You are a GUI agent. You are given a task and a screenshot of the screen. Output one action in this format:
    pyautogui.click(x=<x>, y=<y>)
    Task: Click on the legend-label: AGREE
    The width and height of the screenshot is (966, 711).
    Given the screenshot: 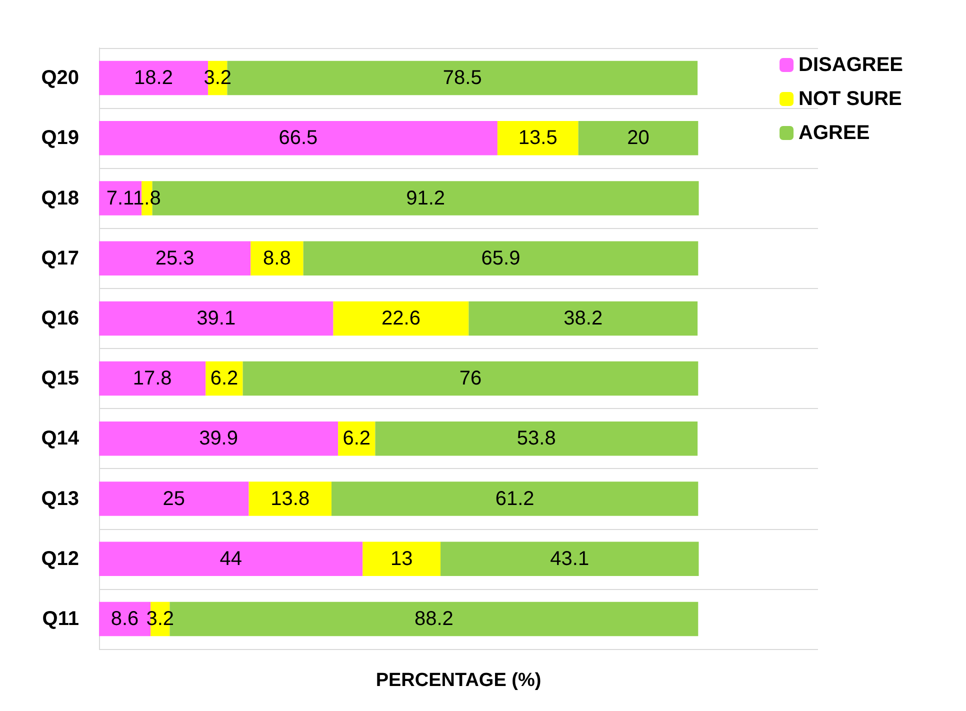 What is the action you would take?
    pyautogui.click(x=834, y=133)
    